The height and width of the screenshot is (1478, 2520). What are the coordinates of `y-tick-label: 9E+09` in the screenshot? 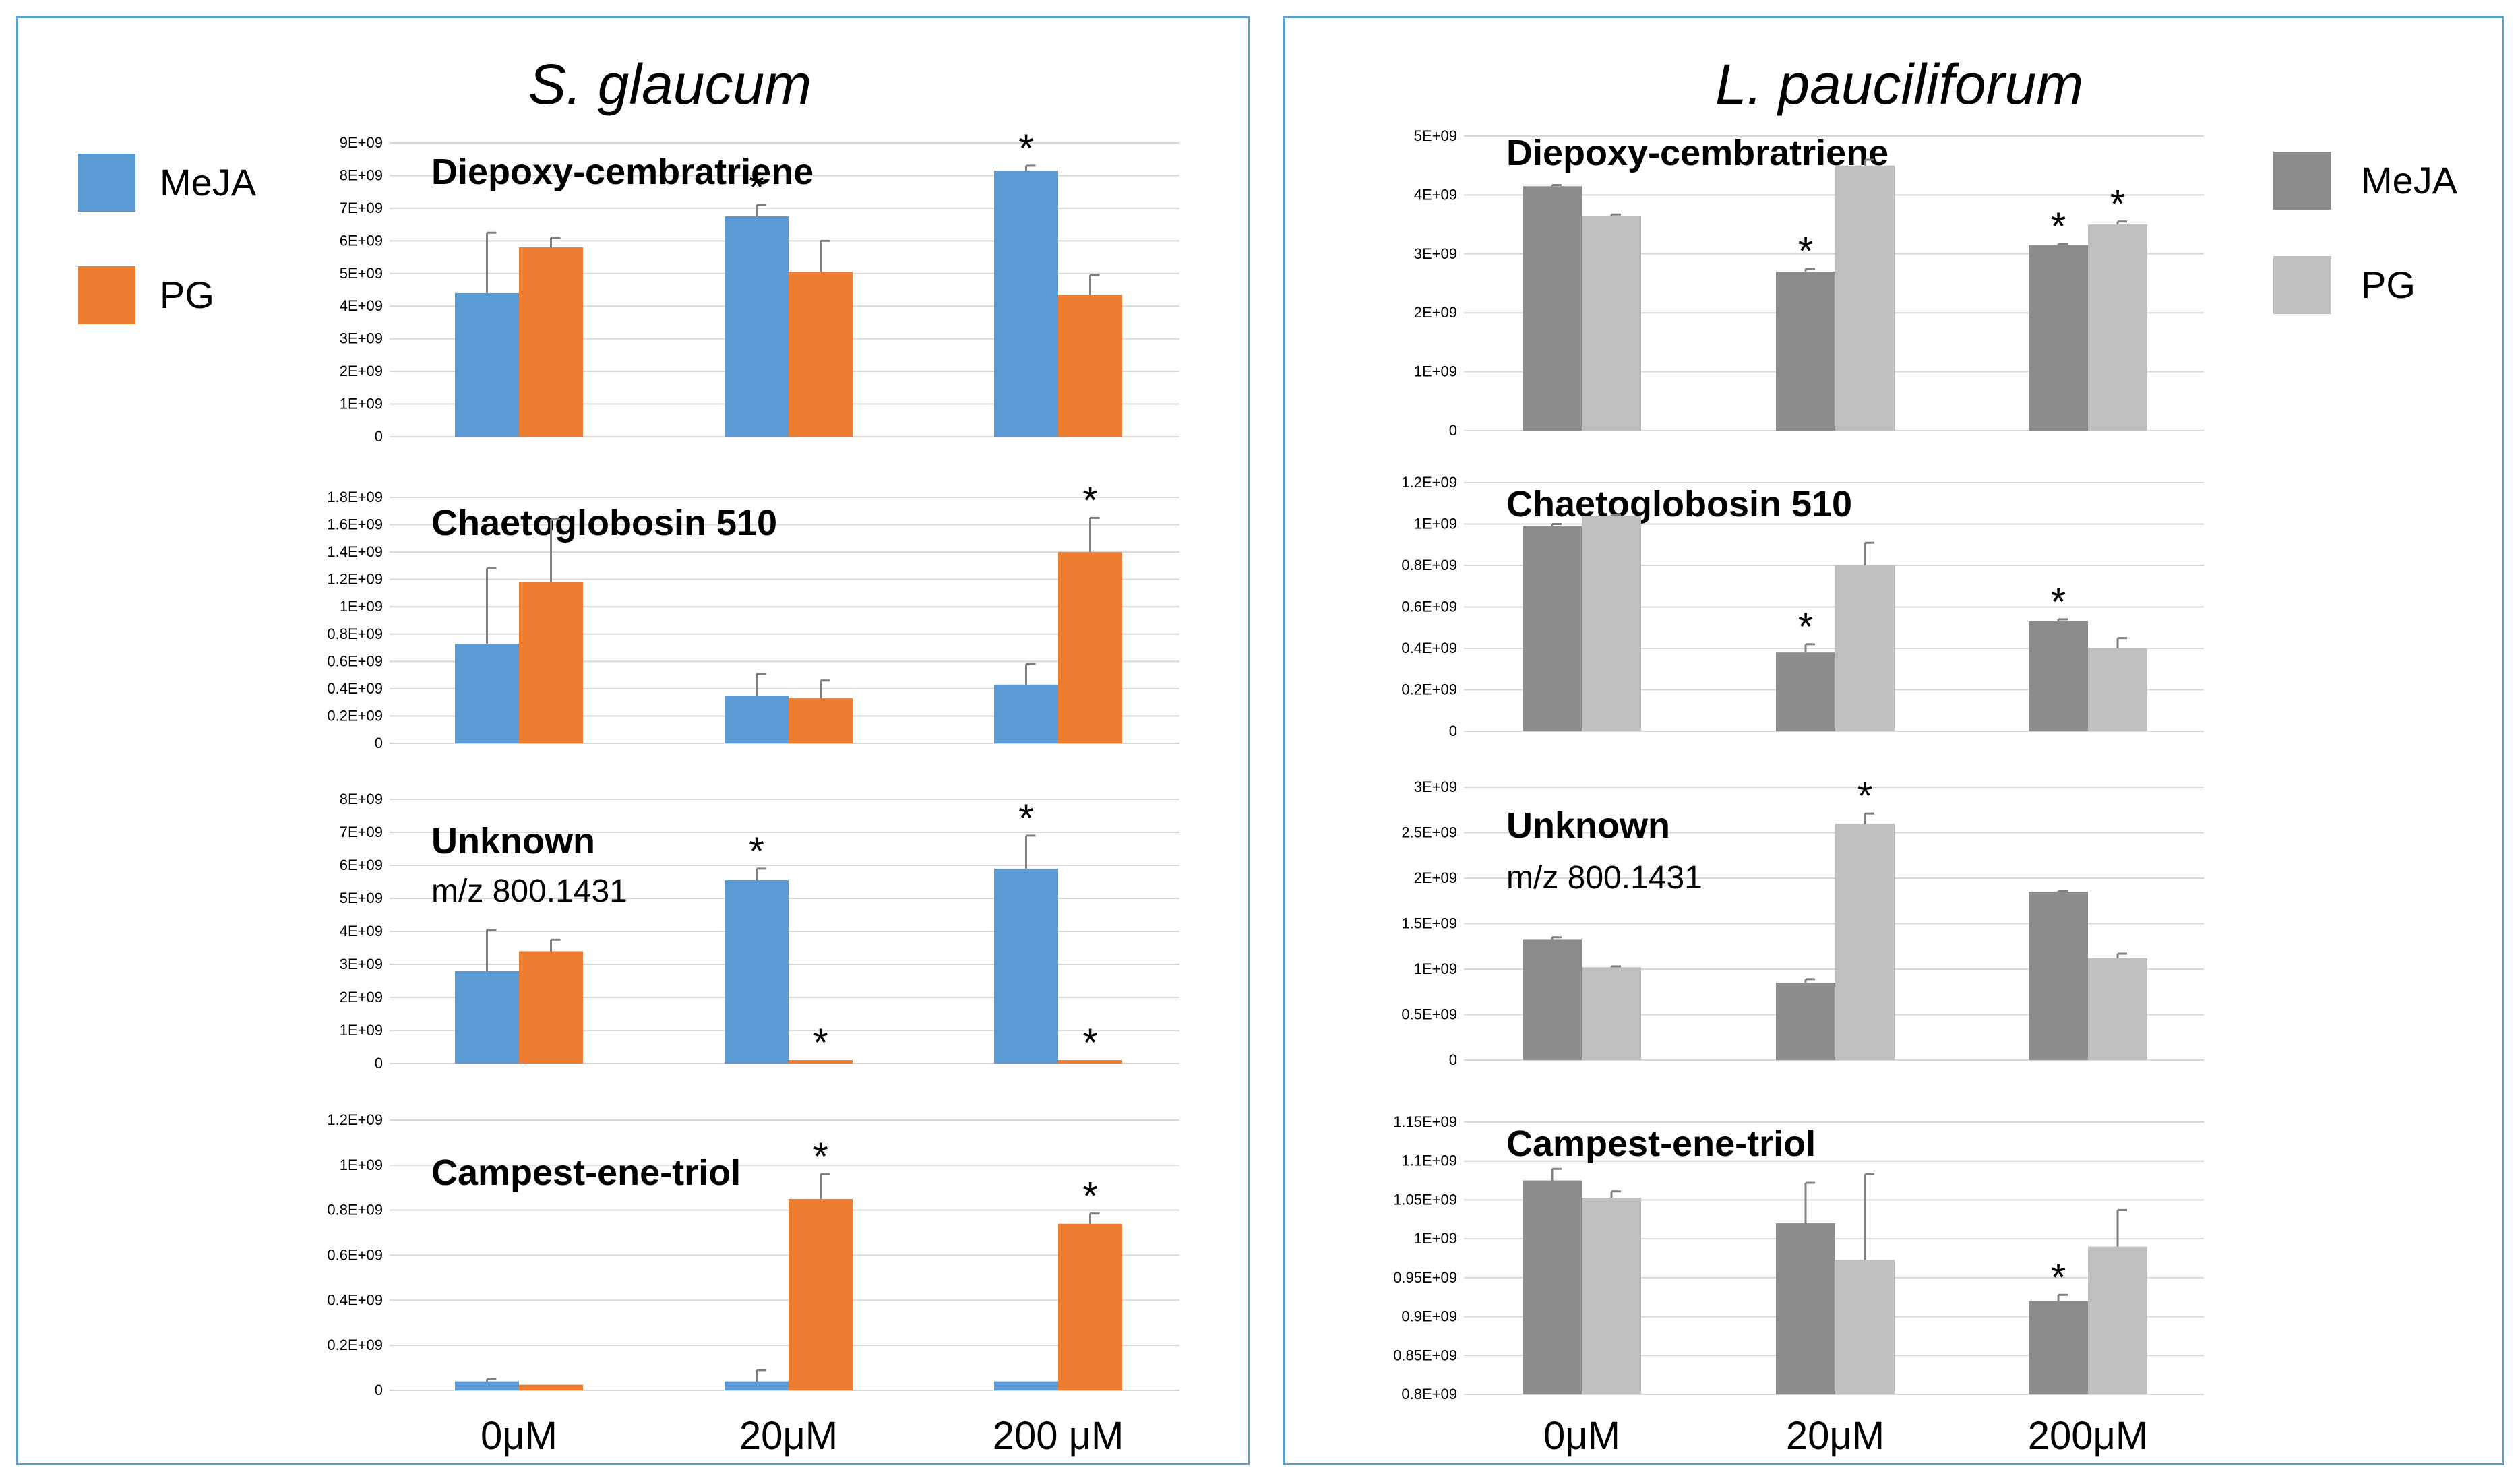 It's located at (361, 142).